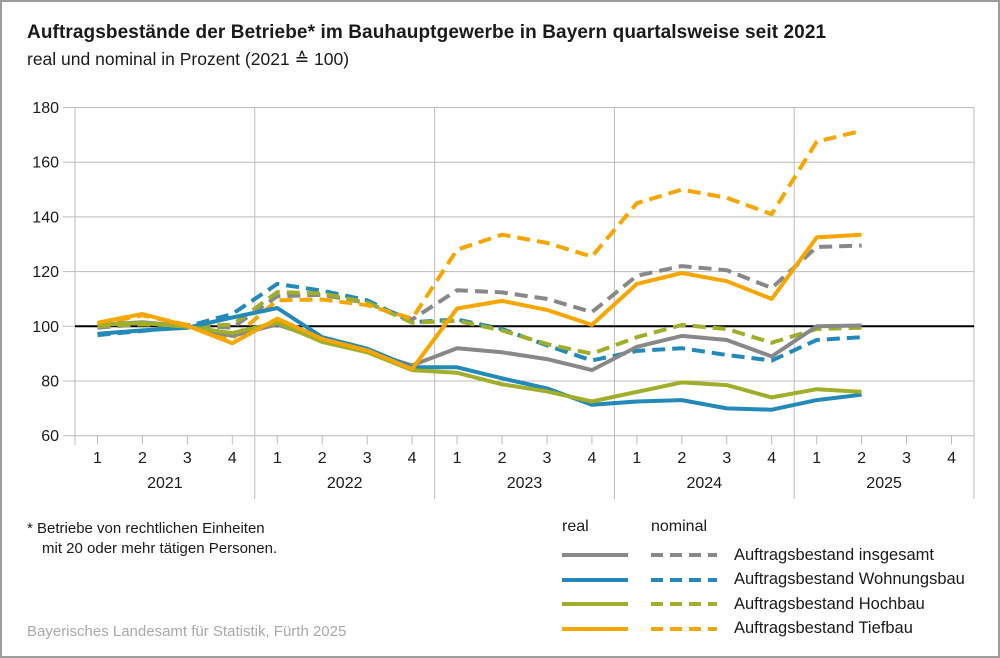 The height and width of the screenshot is (658, 1000). Describe the element at coordinates (849, 579) in the screenshot. I see `legend-row-label: Auftragsbestand Wohnungsbau` at that location.